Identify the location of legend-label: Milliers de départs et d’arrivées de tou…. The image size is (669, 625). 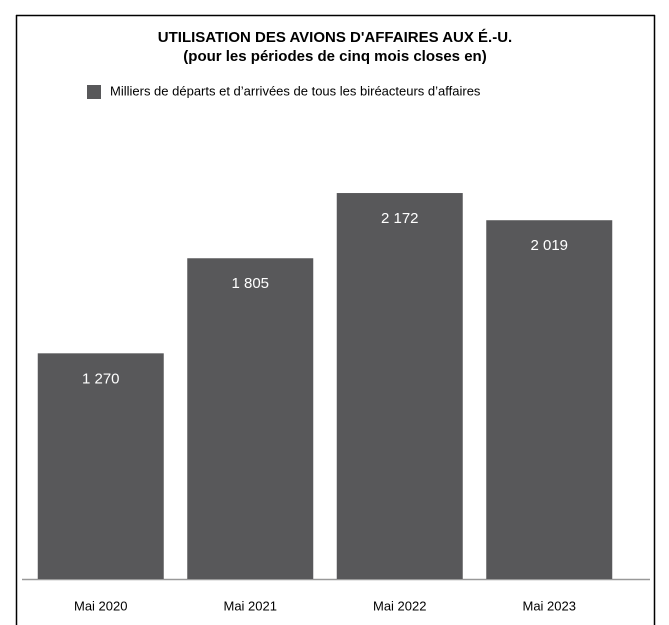
(295, 90).